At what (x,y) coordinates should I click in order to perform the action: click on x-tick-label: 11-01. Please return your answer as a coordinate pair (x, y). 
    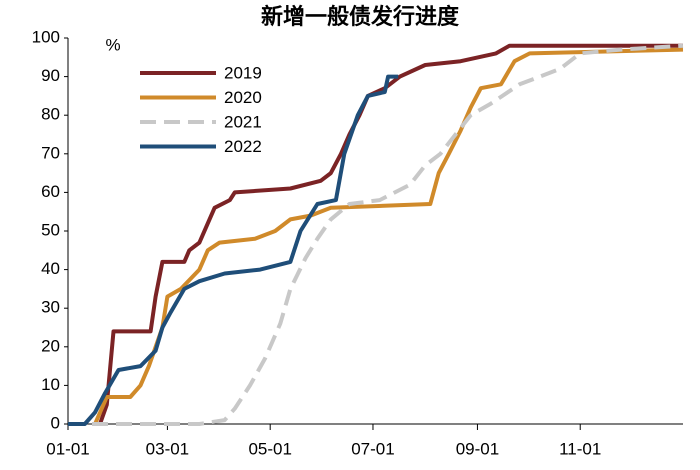
    Looking at the image, I should click on (580, 448).